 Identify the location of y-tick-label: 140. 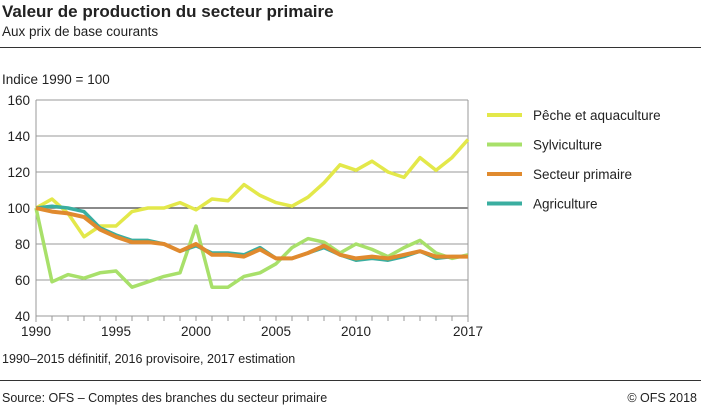
(18, 136).